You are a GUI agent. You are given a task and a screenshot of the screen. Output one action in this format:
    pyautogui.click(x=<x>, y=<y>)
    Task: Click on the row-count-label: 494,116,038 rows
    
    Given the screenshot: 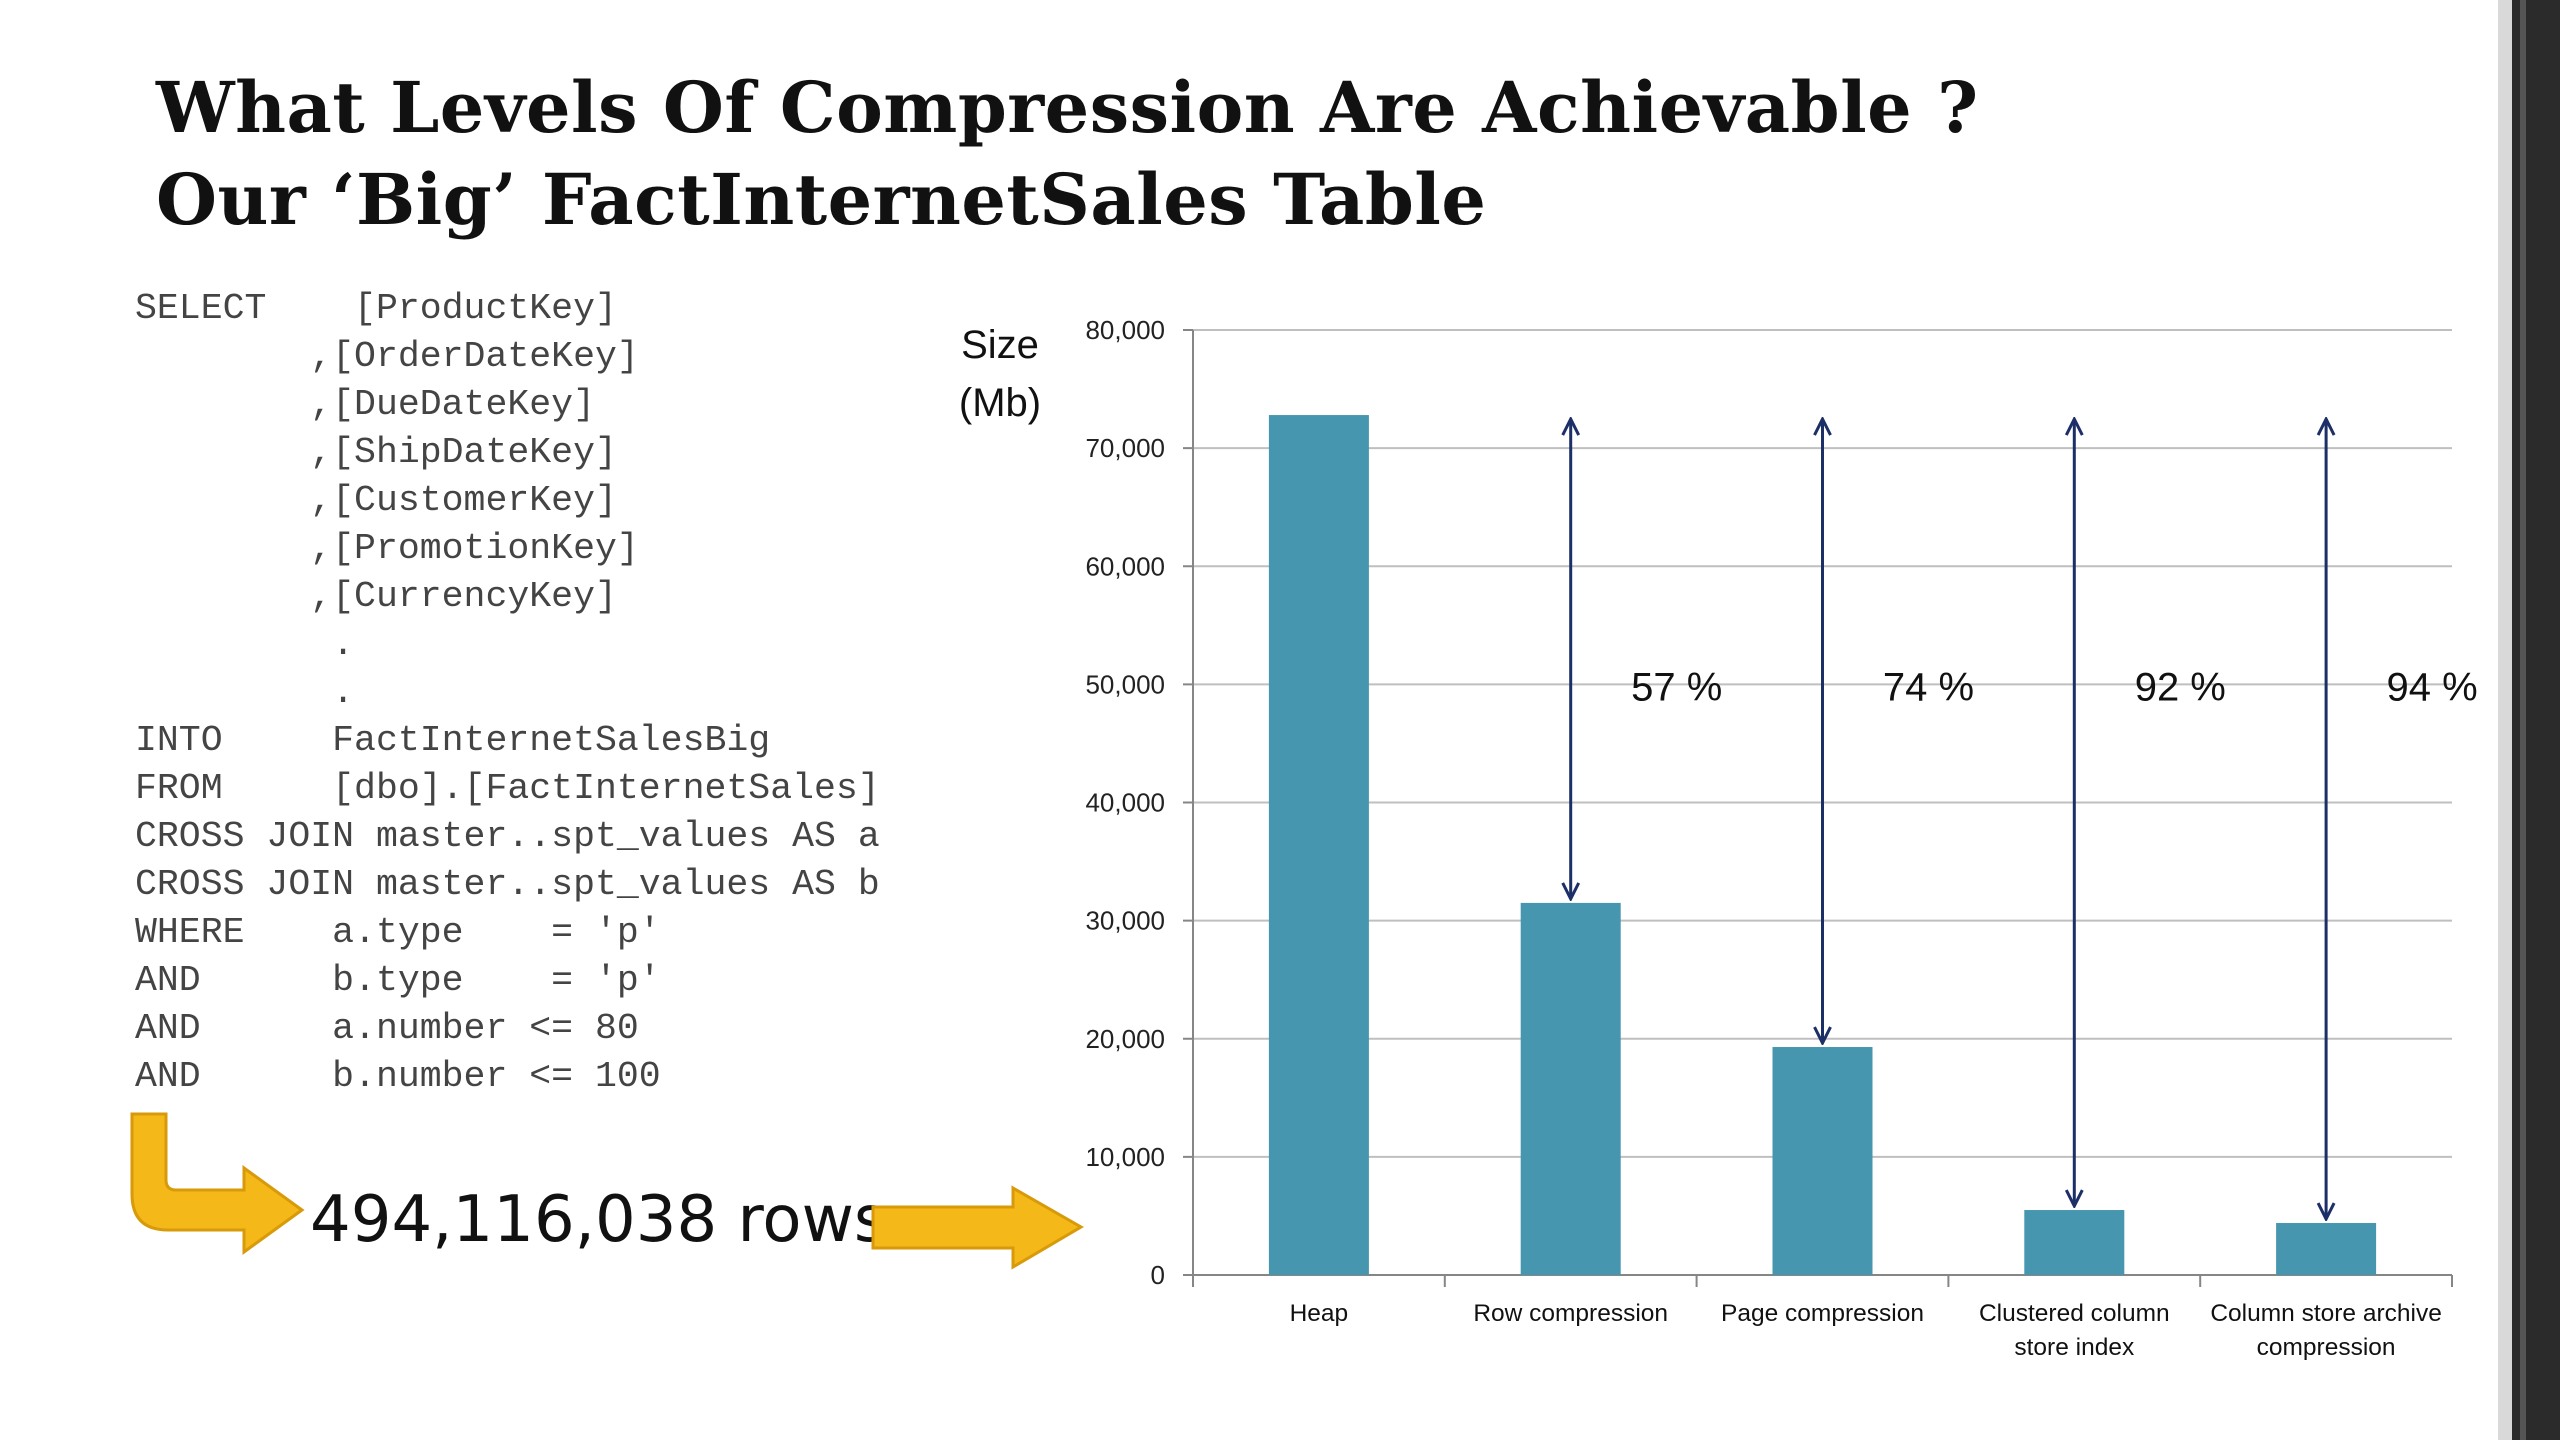 What is the action you would take?
    pyautogui.click(x=599, y=1220)
    